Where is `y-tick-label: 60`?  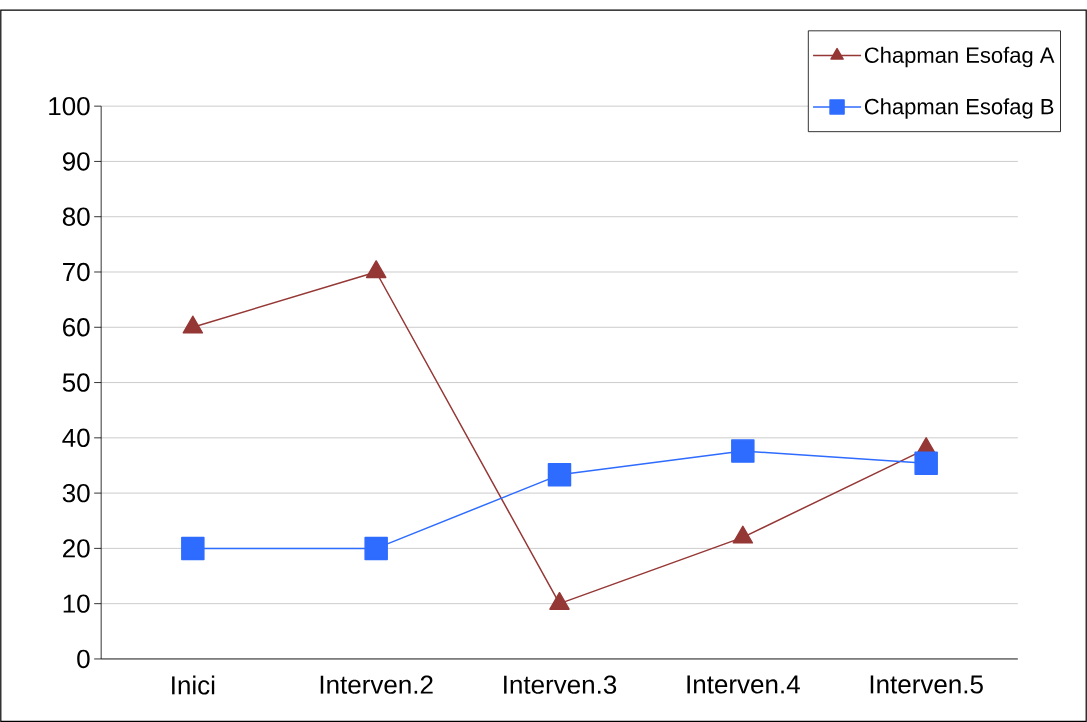 y-tick-label: 60 is located at coordinates (76, 327).